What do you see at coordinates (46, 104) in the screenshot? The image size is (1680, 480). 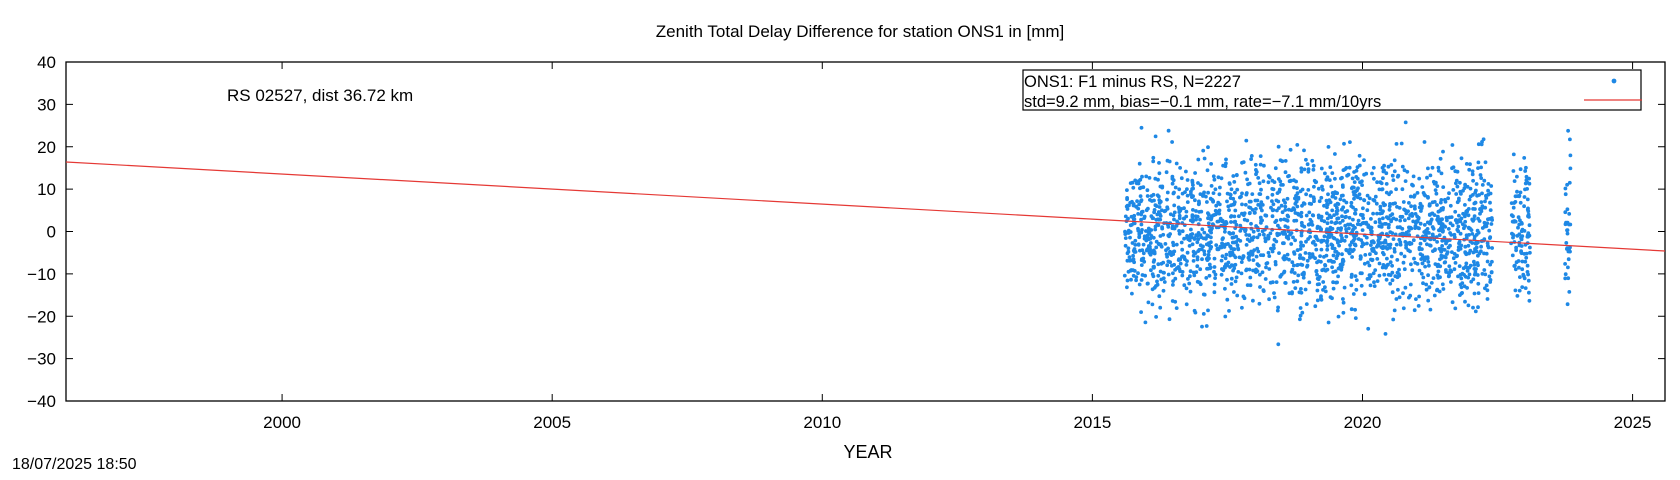 I see `y-tick-label: 30` at bounding box center [46, 104].